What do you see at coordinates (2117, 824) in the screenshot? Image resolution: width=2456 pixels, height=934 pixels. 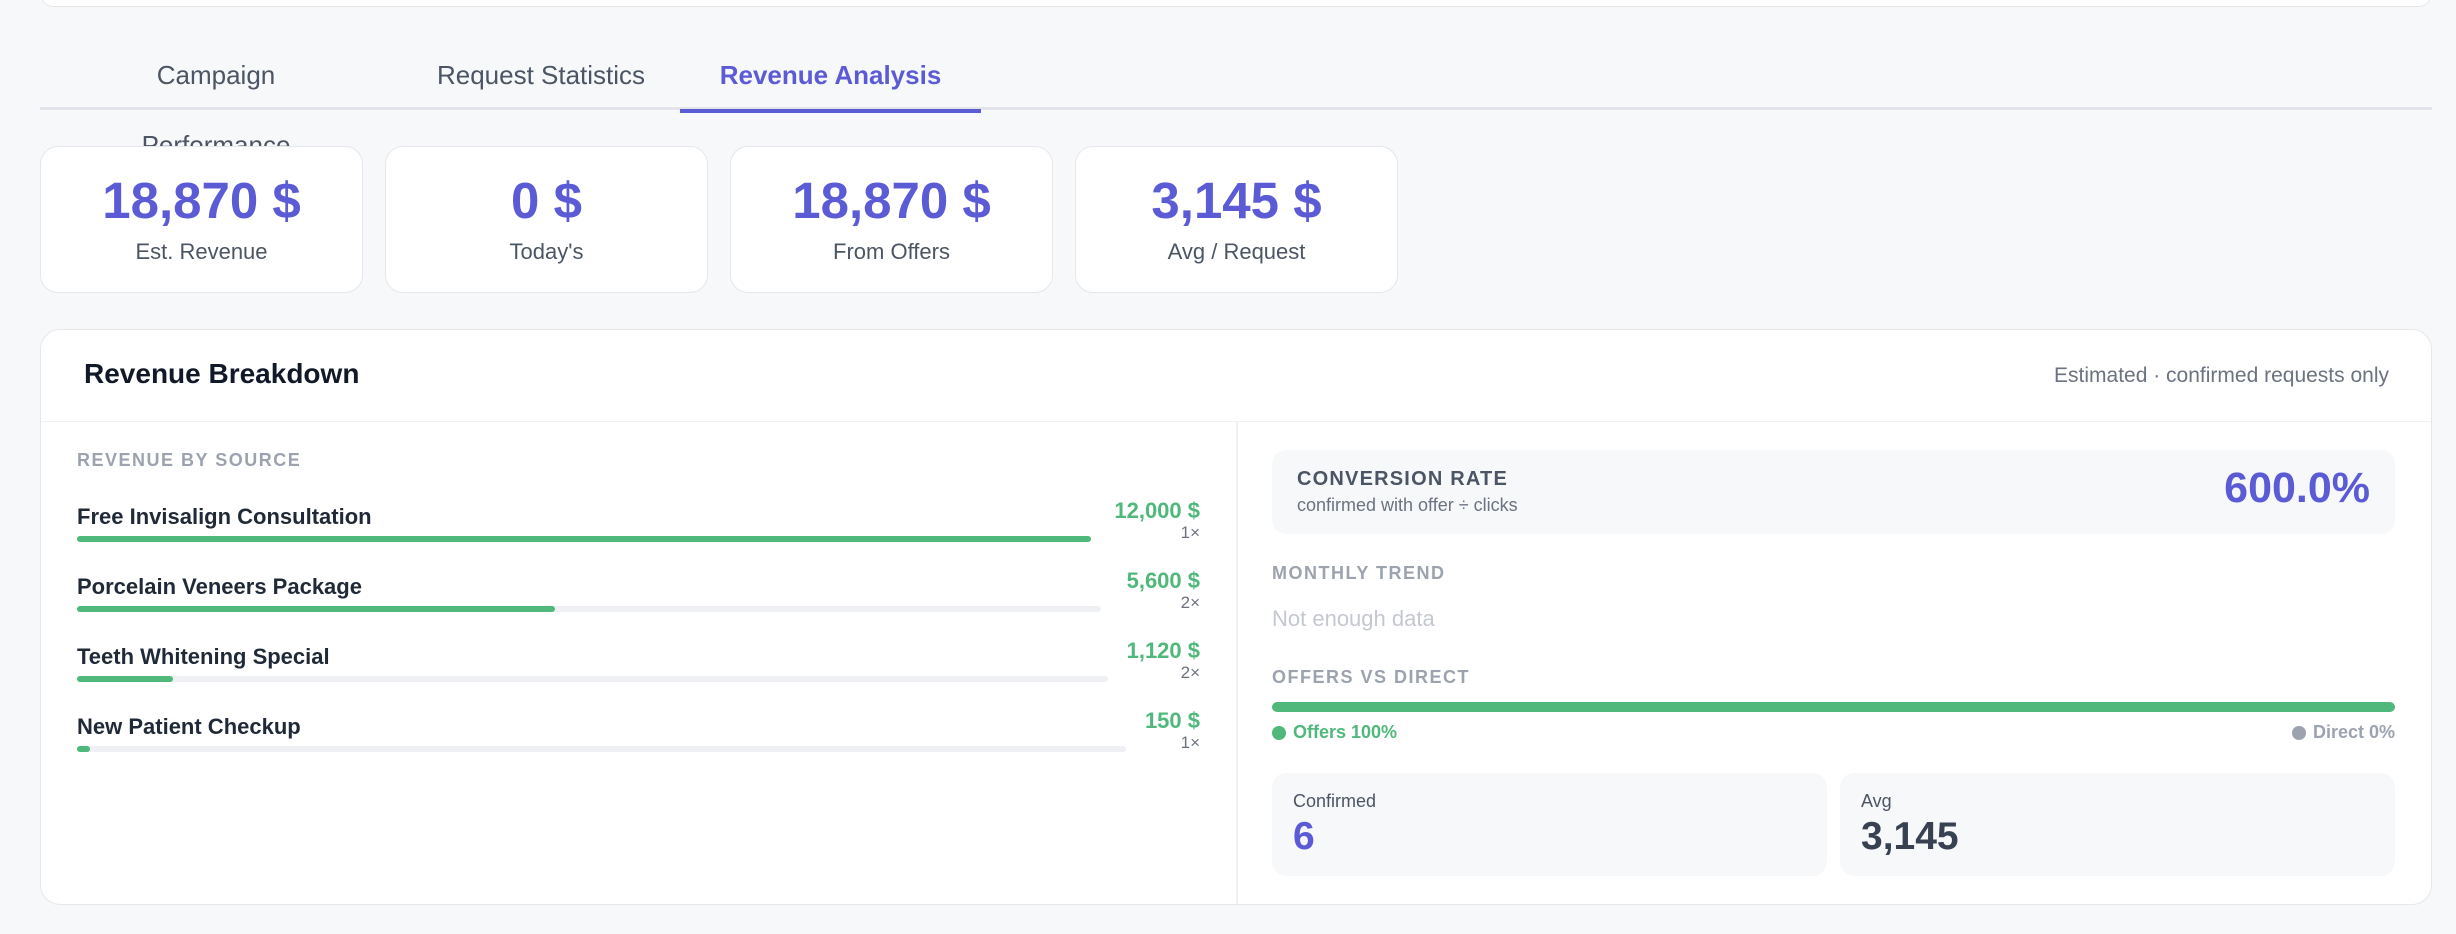 I see `avg-card: Avg 3,145` at bounding box center [2117, 824].